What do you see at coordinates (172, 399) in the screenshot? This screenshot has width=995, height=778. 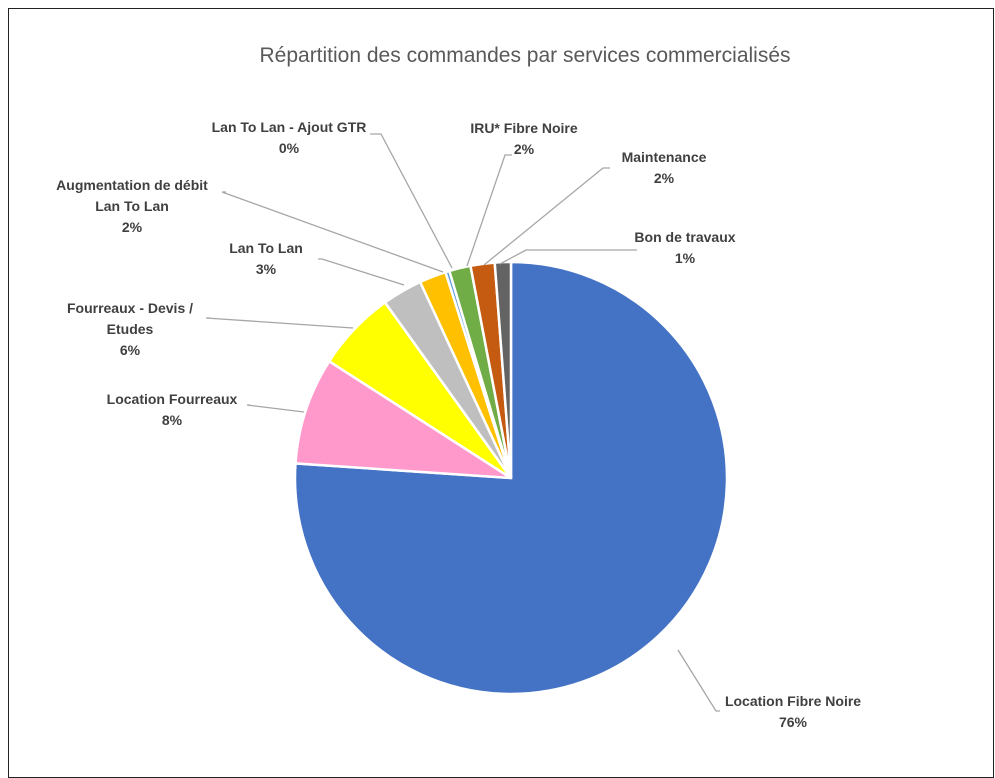 I see `slice-label-2: Location Fourreaux` at bounding box center [172, 399].